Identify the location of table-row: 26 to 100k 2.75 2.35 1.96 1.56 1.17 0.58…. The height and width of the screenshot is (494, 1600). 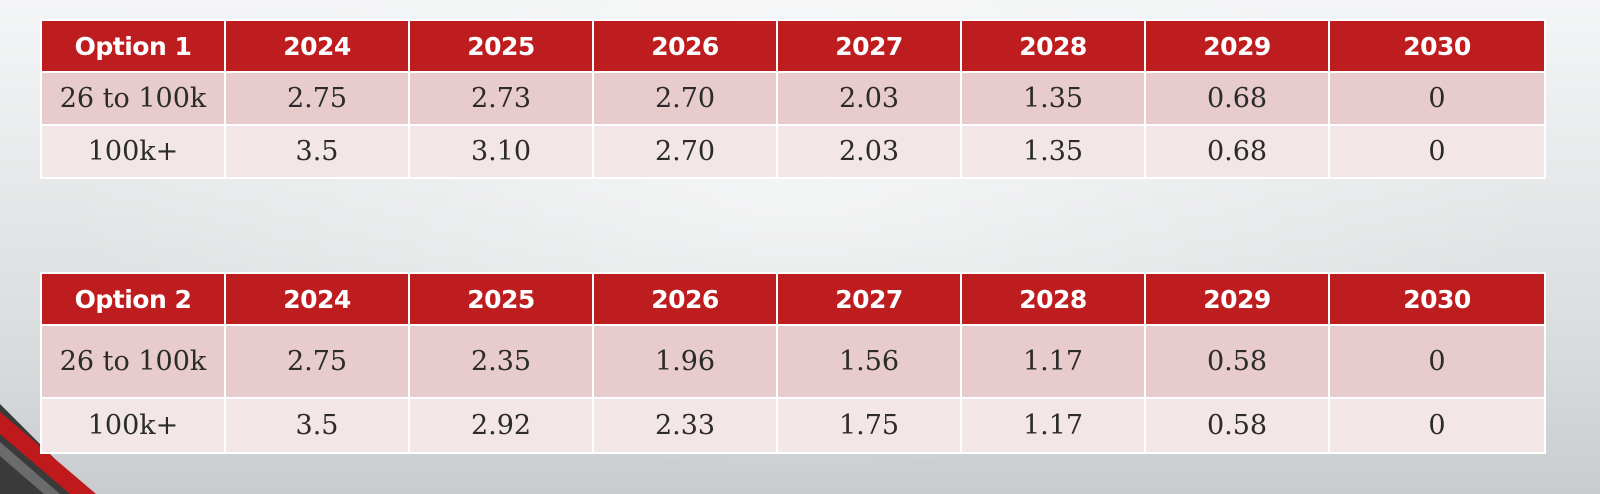
(793, 361).